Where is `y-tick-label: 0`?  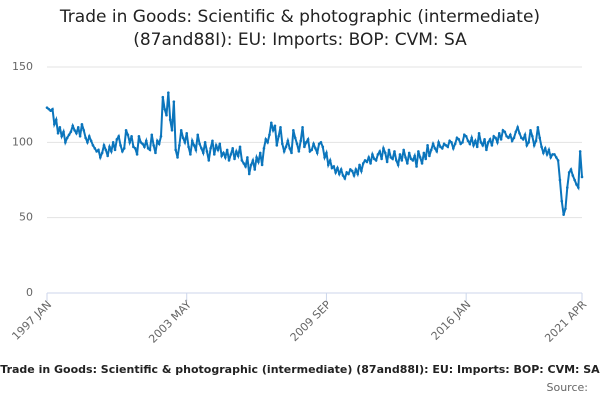
y-tick-label: 0 is located at coordinates (29, 292).